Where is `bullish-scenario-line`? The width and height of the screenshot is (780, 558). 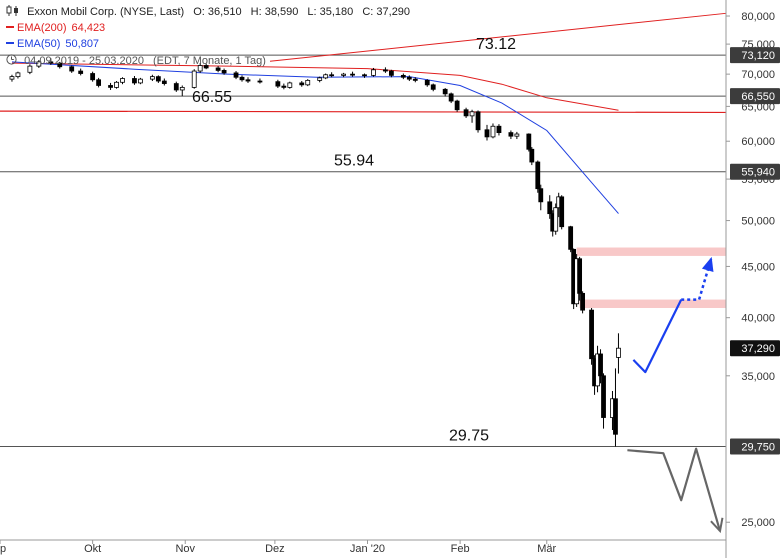
bullish-scenario-line is located at coordinates (657, 336).